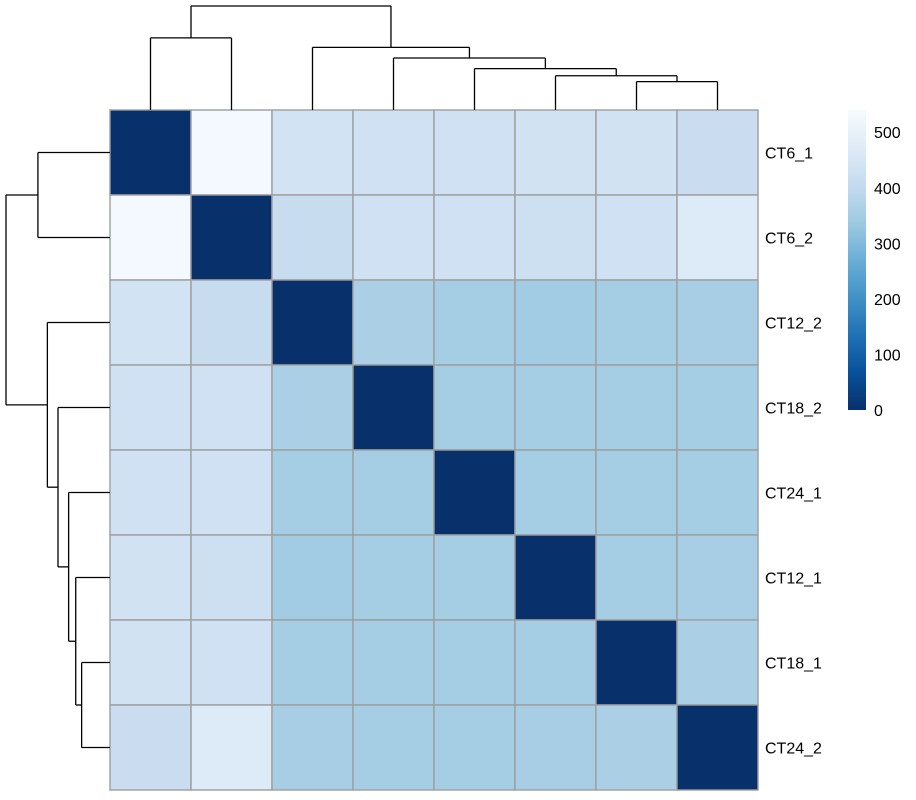 This screenshot has width=916, height=800. What do you see at coordinates (887, 272) in the screenshot?
I see `legend-ticks: 0 100 200 300 400 500` at bounding box center [887, 272].